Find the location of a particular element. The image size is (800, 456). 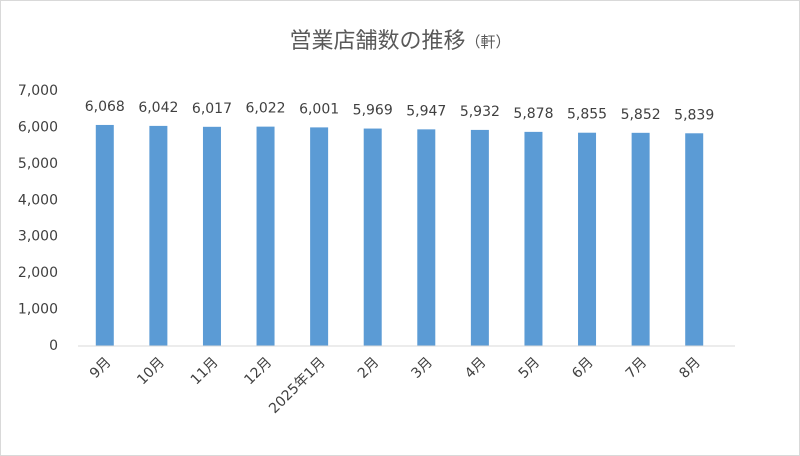

y-tick-label: 1,000 is located at coordinates (38, 310).